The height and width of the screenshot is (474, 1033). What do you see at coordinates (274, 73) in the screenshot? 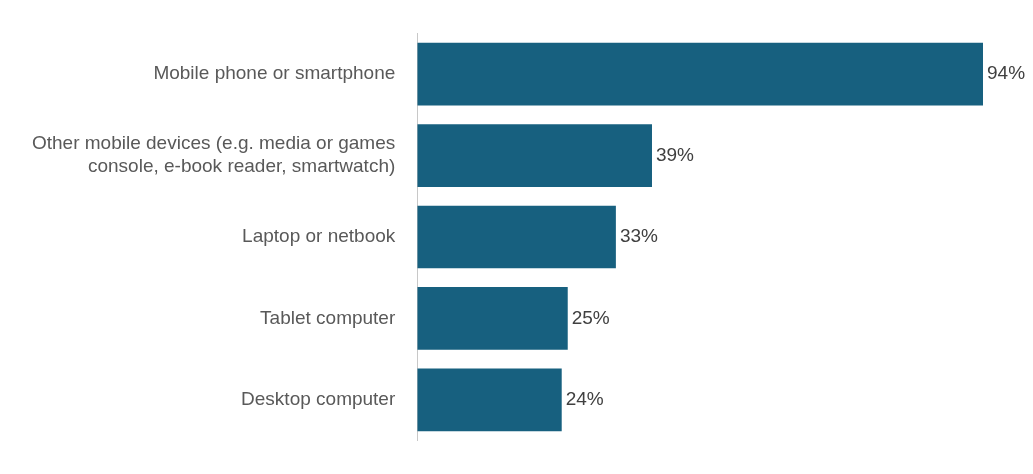
I see `y-tick-label: Mobile phone or smartphone` at bounding box center [274, 73].